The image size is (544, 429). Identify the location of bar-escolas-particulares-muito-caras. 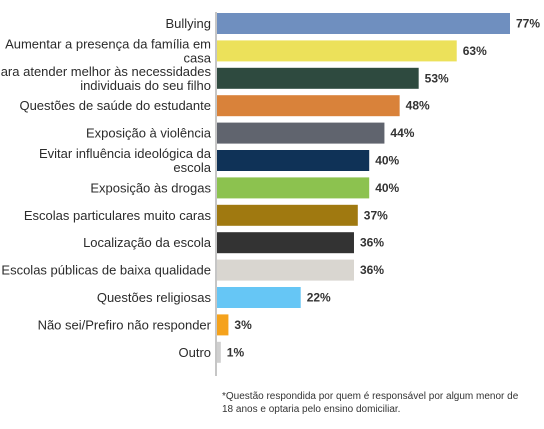
(287, 215).